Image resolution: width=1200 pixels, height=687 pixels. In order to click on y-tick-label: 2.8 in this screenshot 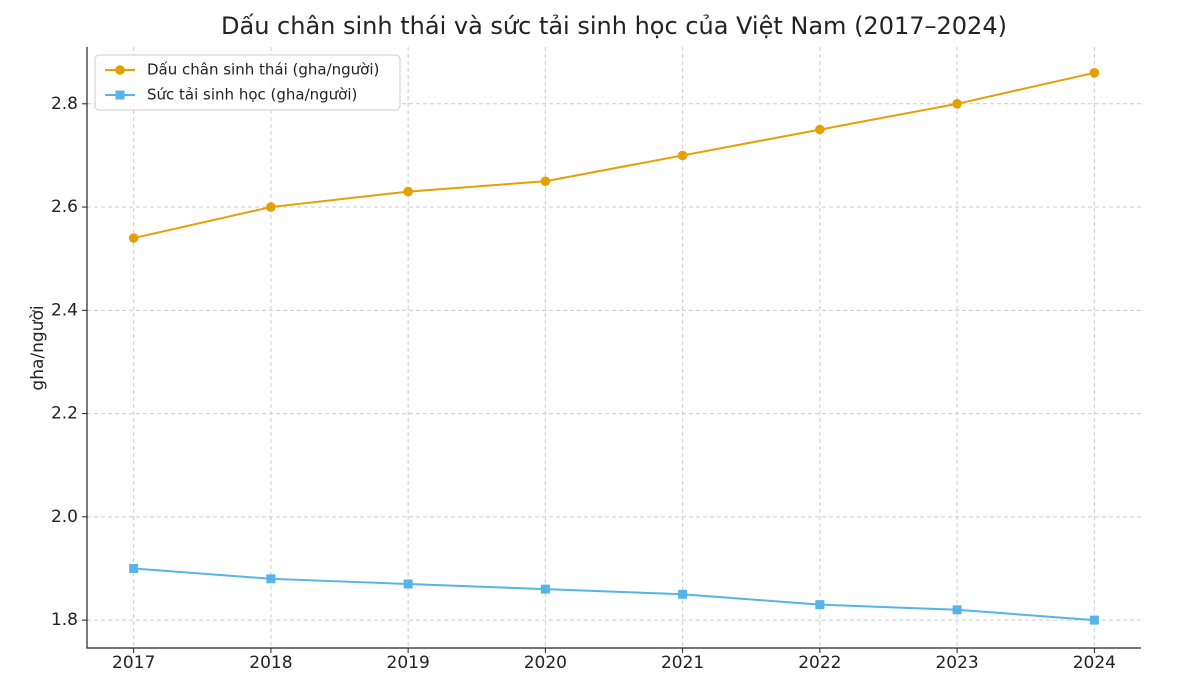, I will do `click(64, 104)`.